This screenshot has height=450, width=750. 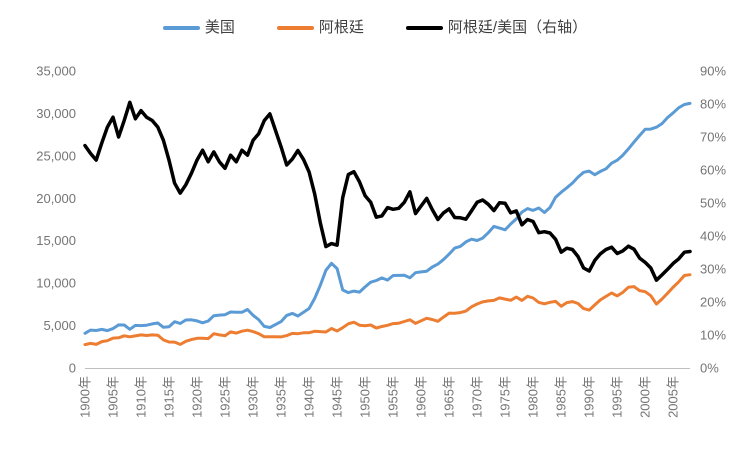 I want to click on tick-label: 10%, so click(x=713, y=335).